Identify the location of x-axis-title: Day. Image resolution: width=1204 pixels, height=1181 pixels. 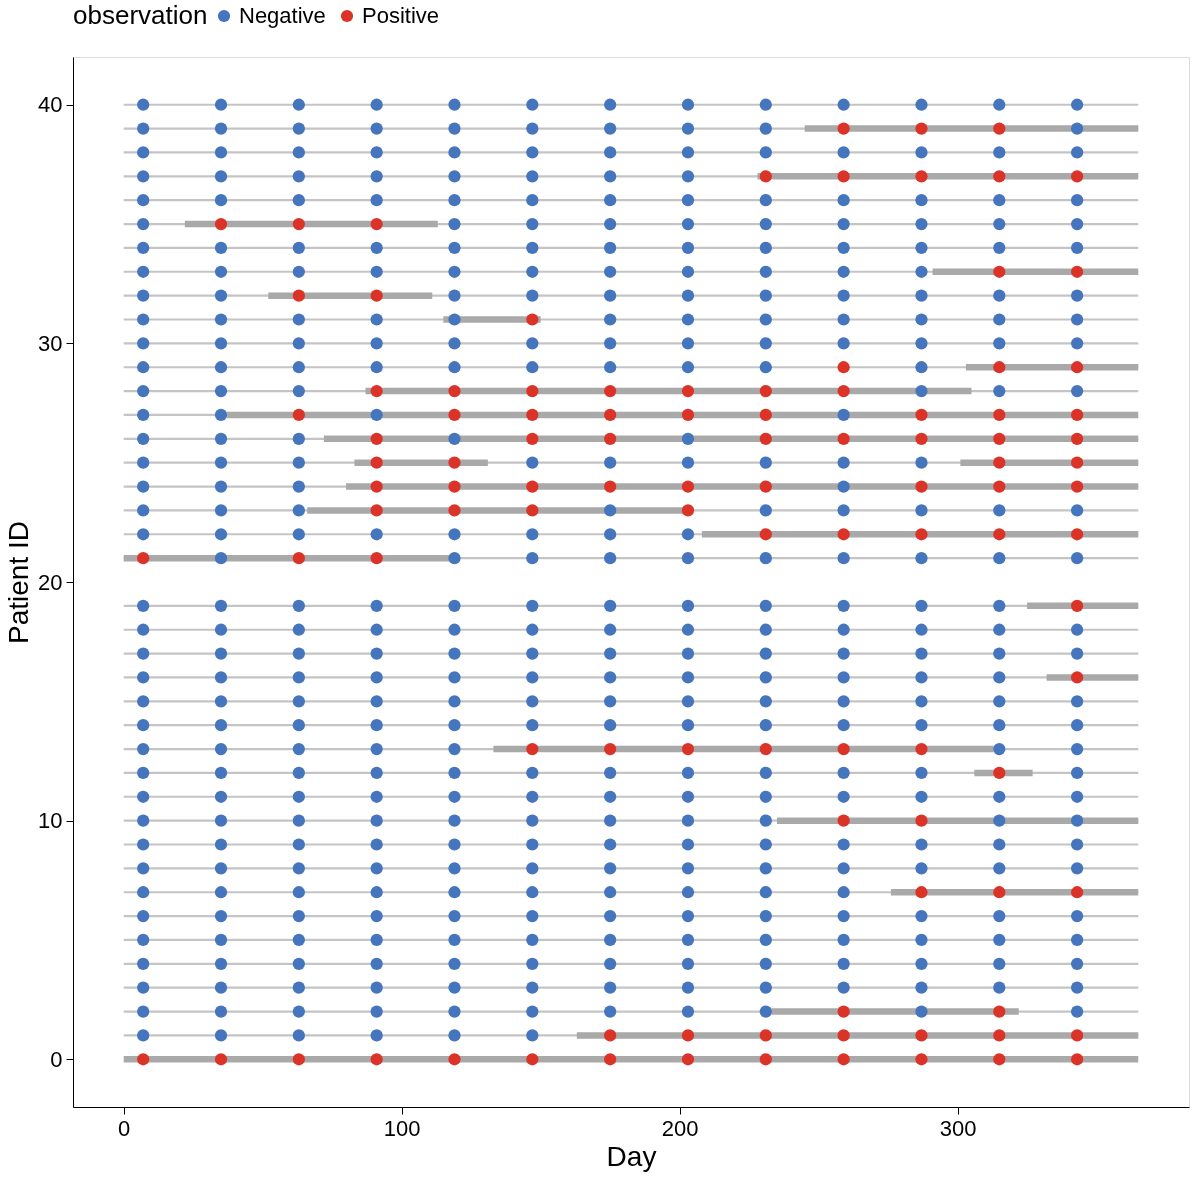
(631, 1156).